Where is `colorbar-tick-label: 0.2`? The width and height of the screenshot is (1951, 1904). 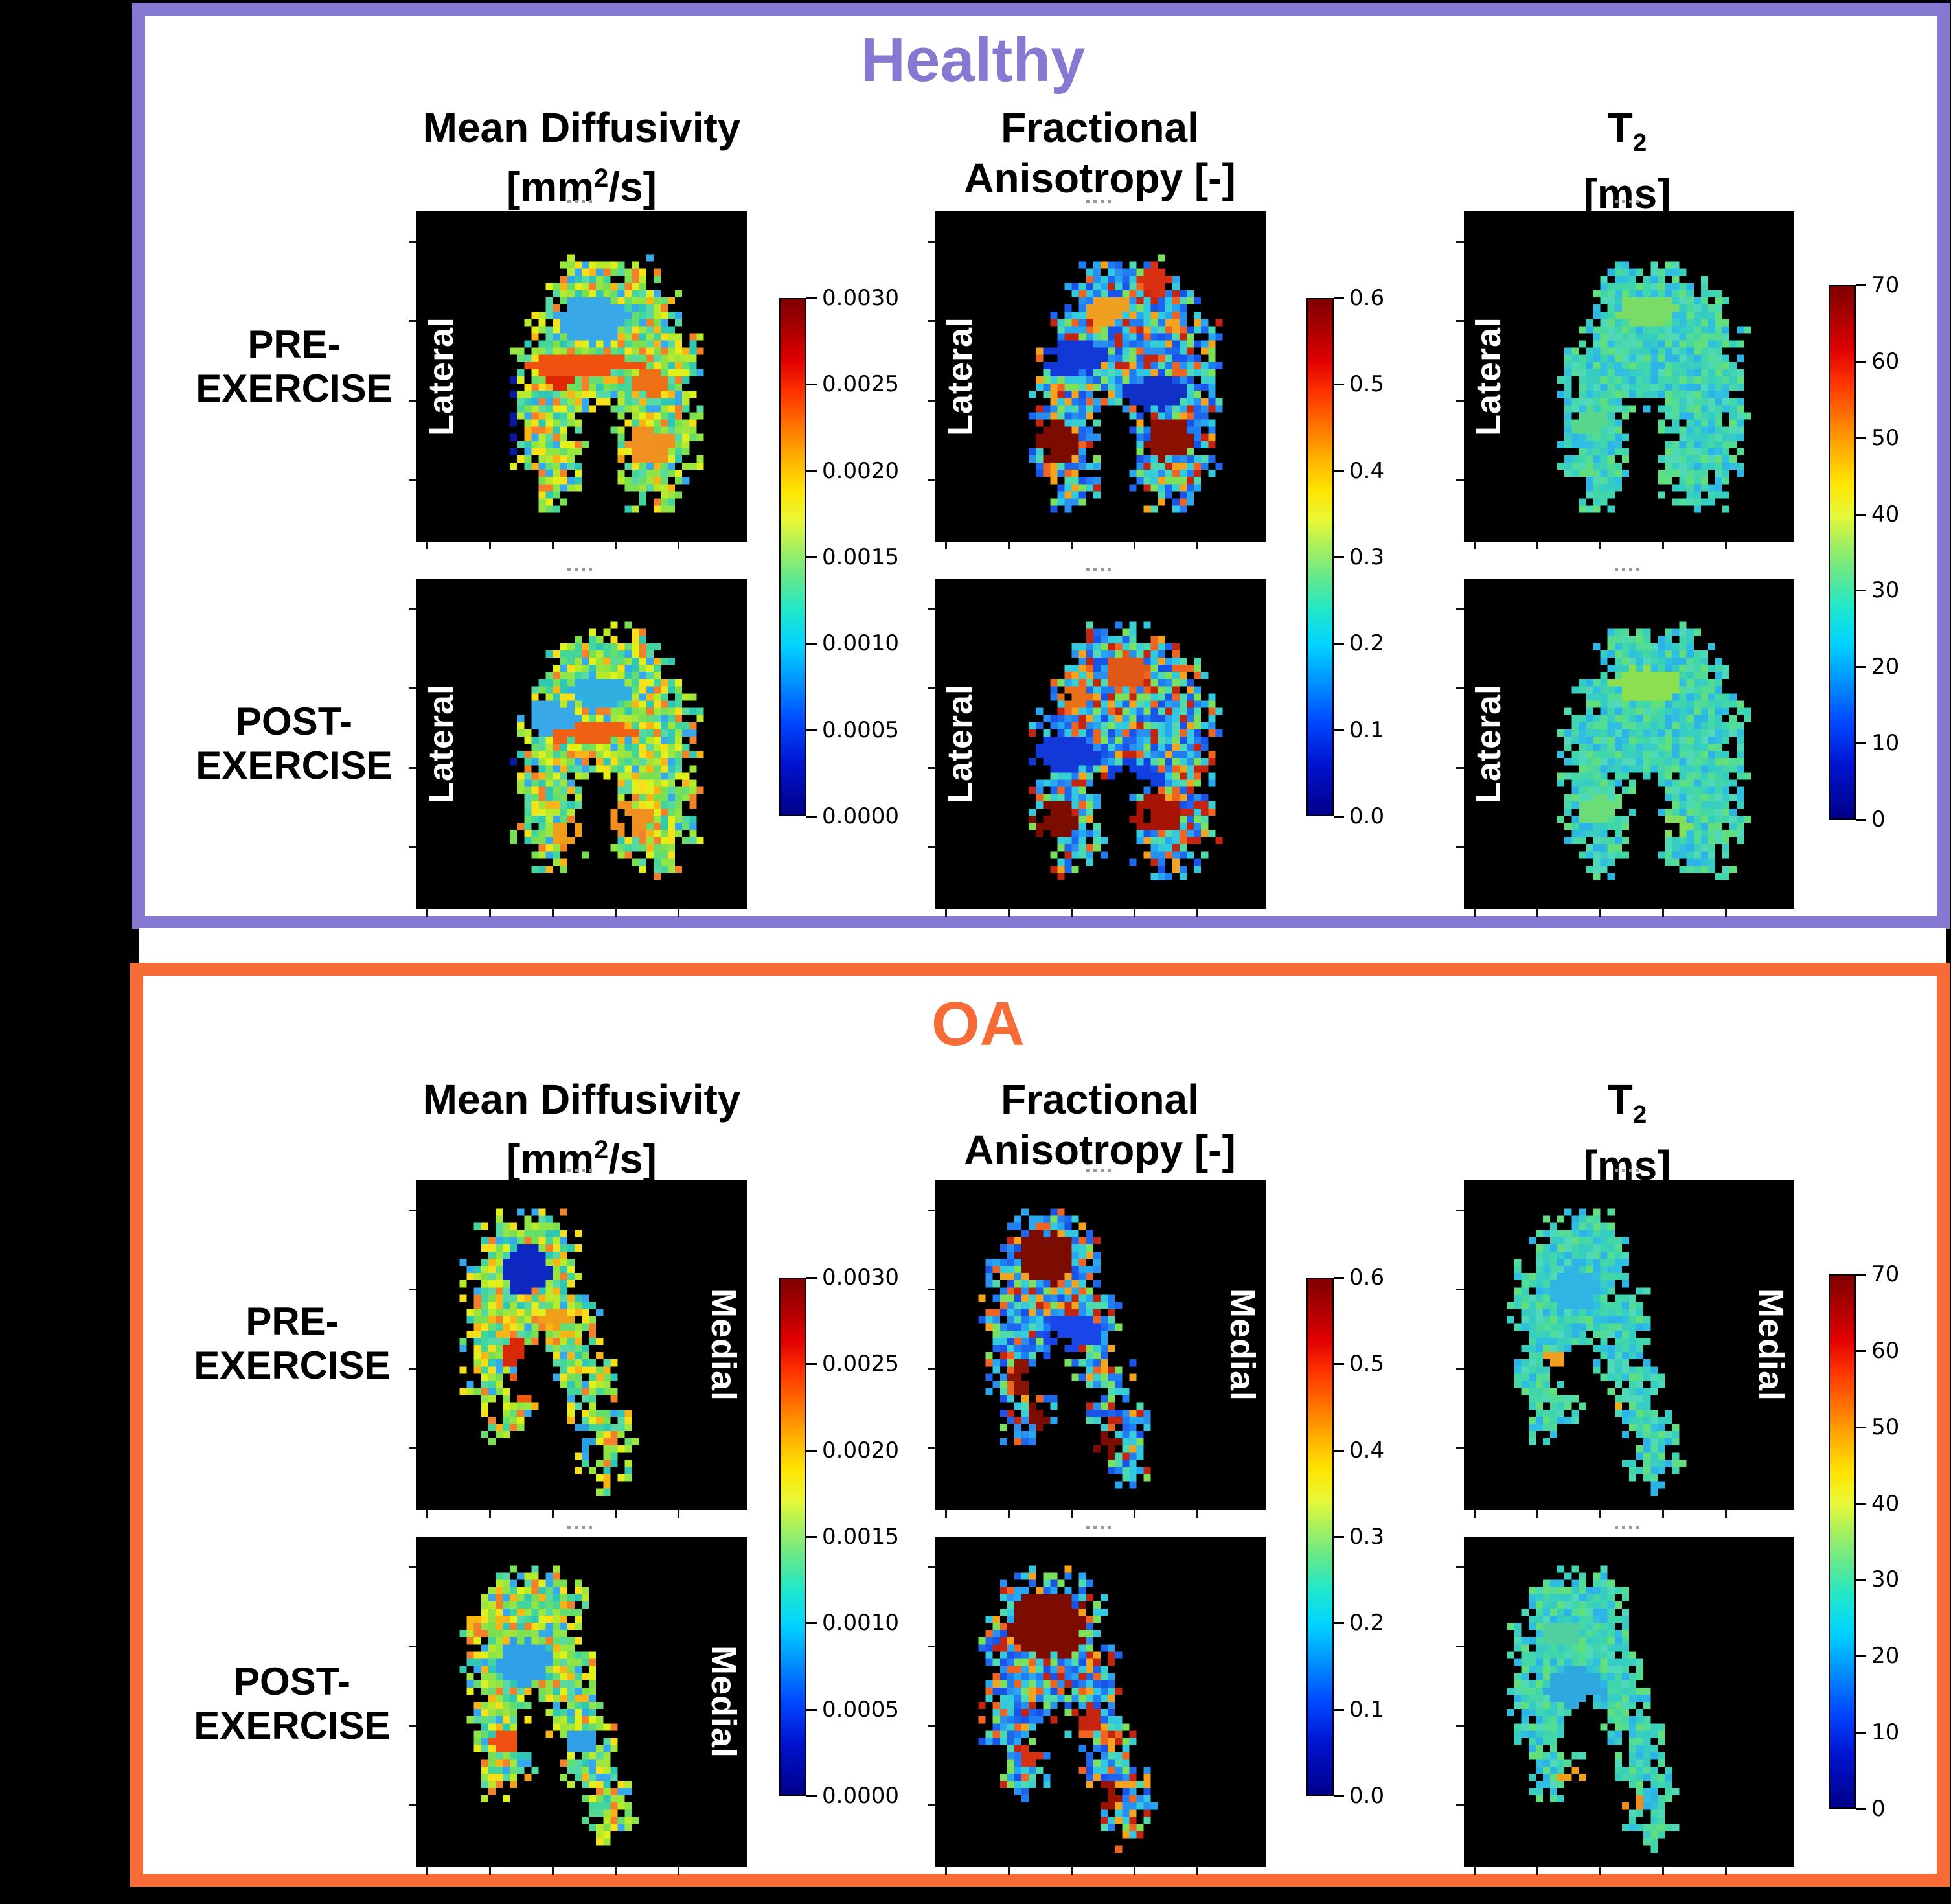
colorbar-tick-label: 0.2 is located at coordinates (1367, 1623).